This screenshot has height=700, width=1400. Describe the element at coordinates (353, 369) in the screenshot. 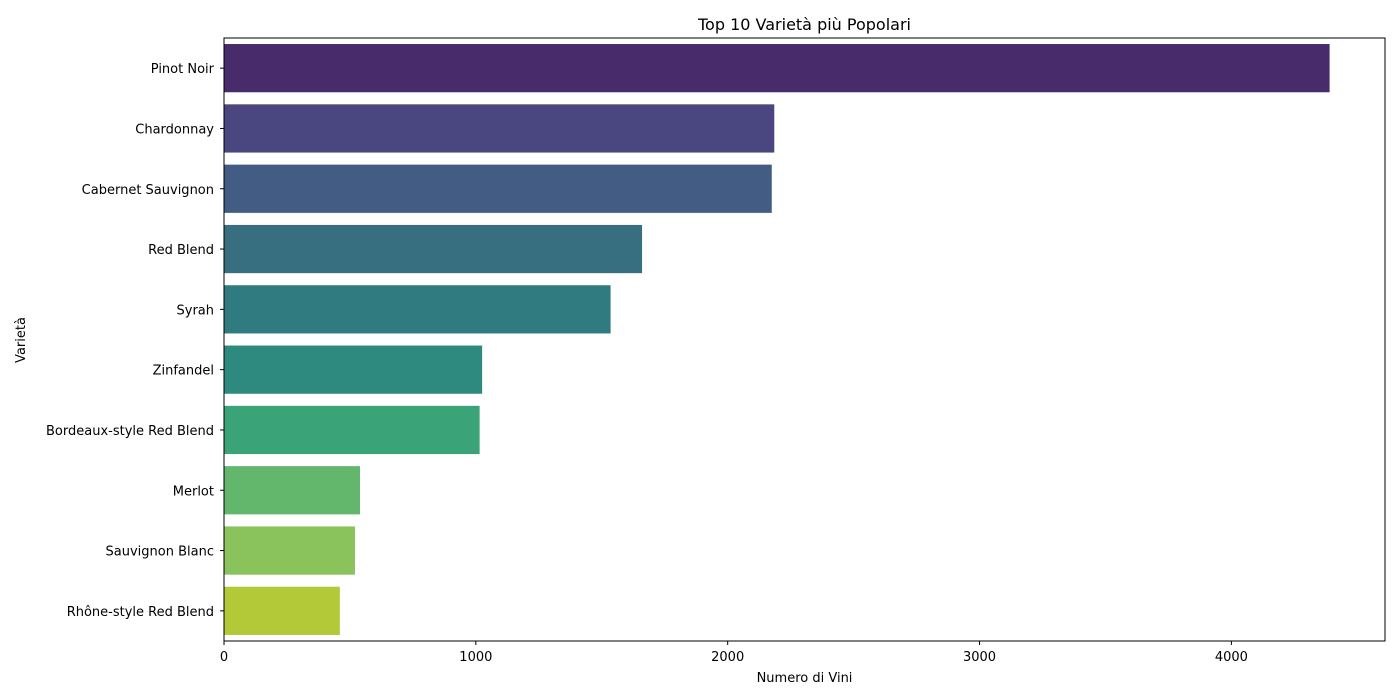

I see `bar-zinfandel` at that location.